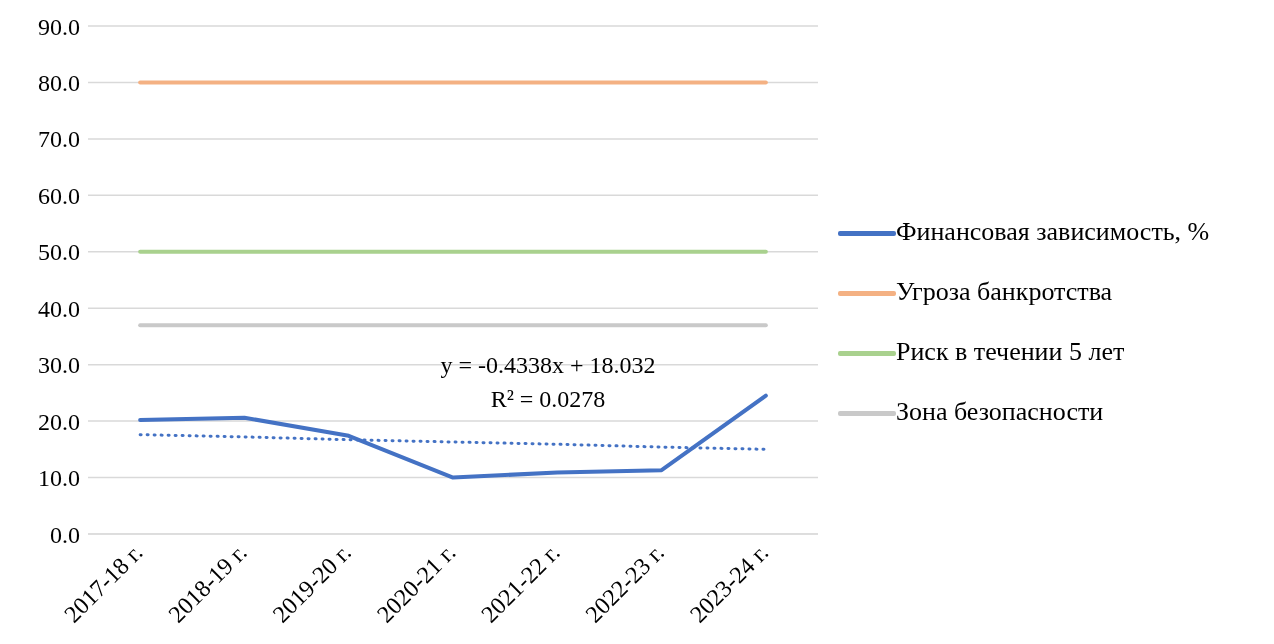 Image resolution: width=1274 pixels, height=644 pixels. What do you see at coordinates (59, 308) in the screenshot?
I see `y-tick-label: 40.0` at bounding box center [59, 308].